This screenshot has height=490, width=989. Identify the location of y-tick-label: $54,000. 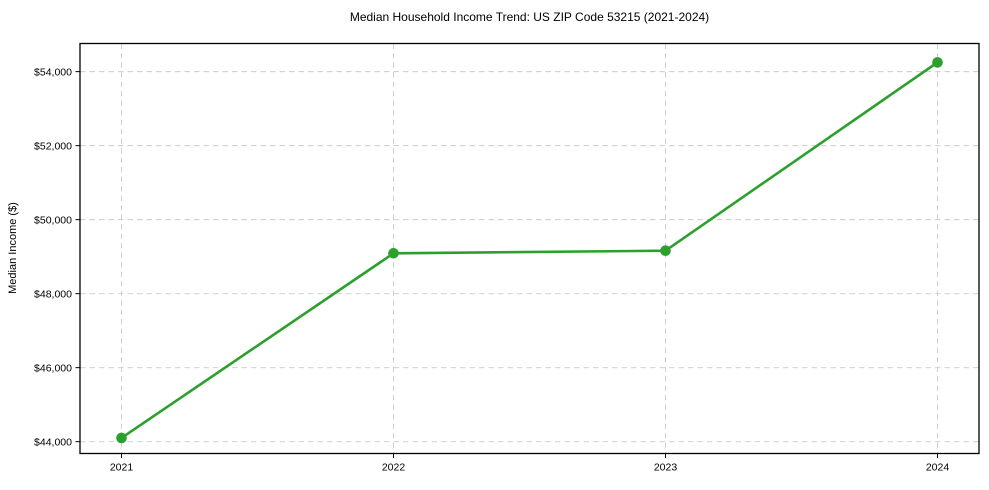
(53, 72).